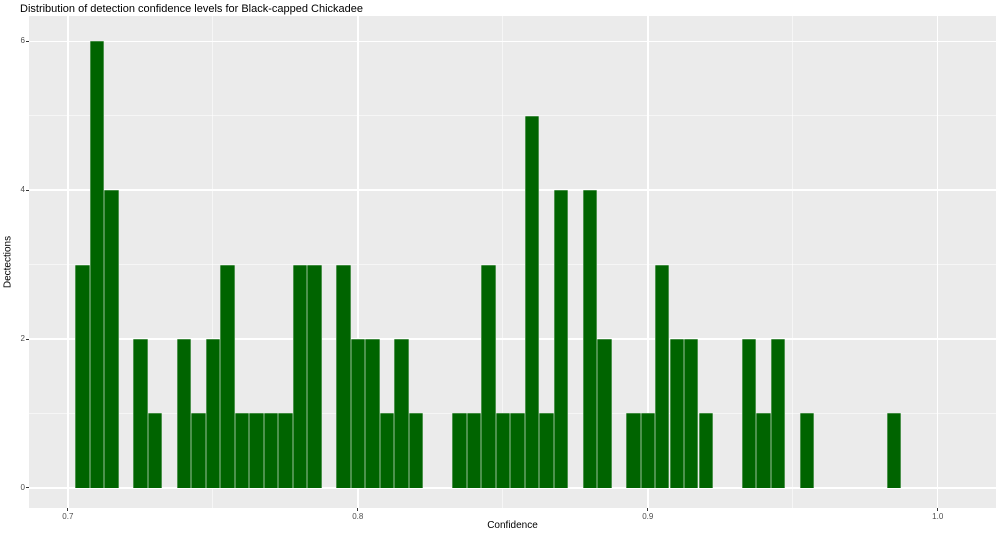  I want to click on x-tick-label: 0.8, so click(358, 516).